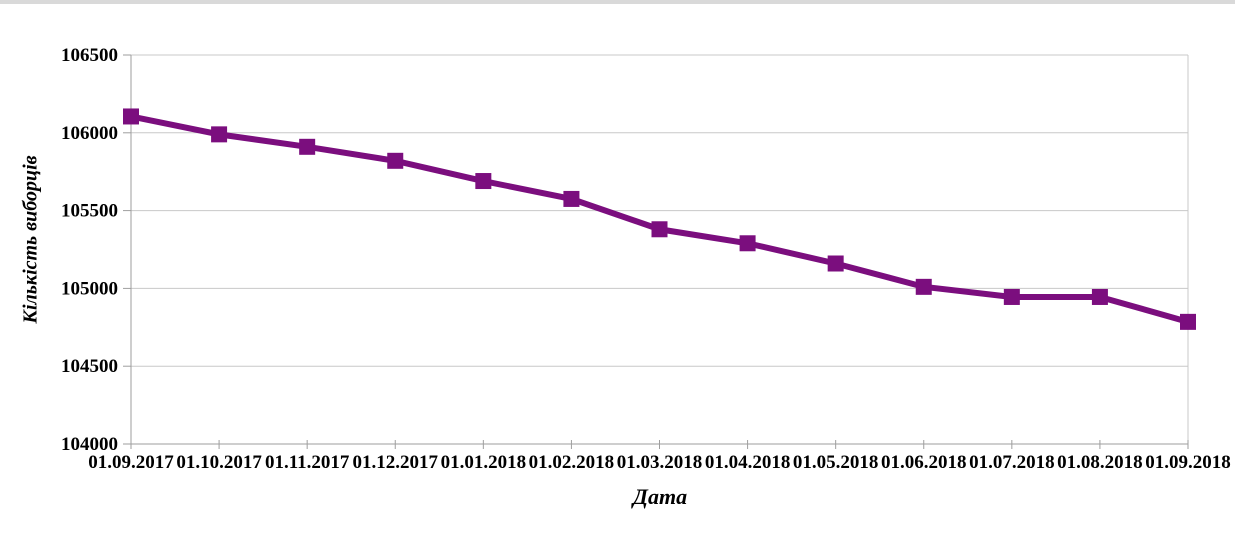  I want to click on y-tick-label: 104500, so click(89, 366).